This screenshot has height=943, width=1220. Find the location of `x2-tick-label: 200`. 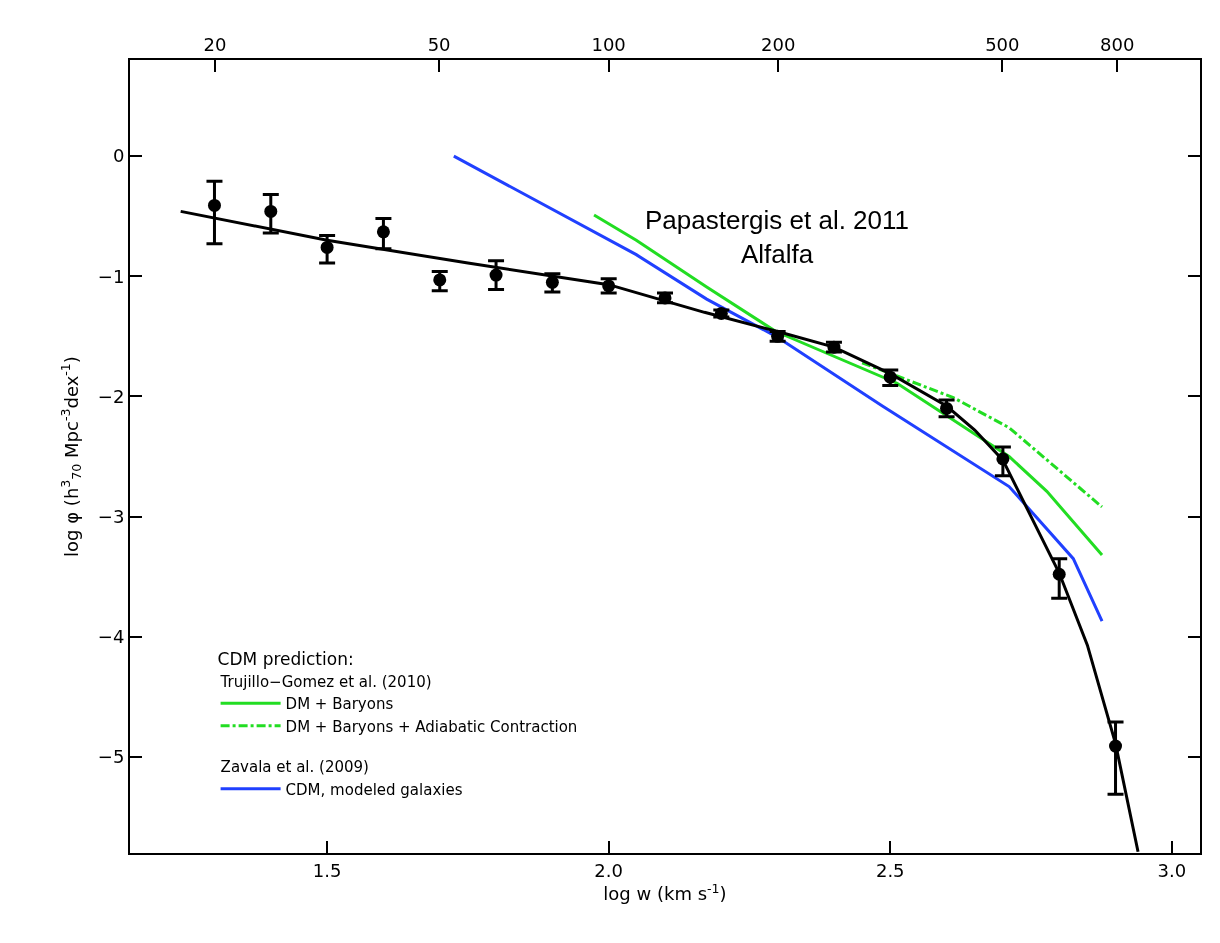

x2-tick-label: 200 is located at coordinates (778, 44).